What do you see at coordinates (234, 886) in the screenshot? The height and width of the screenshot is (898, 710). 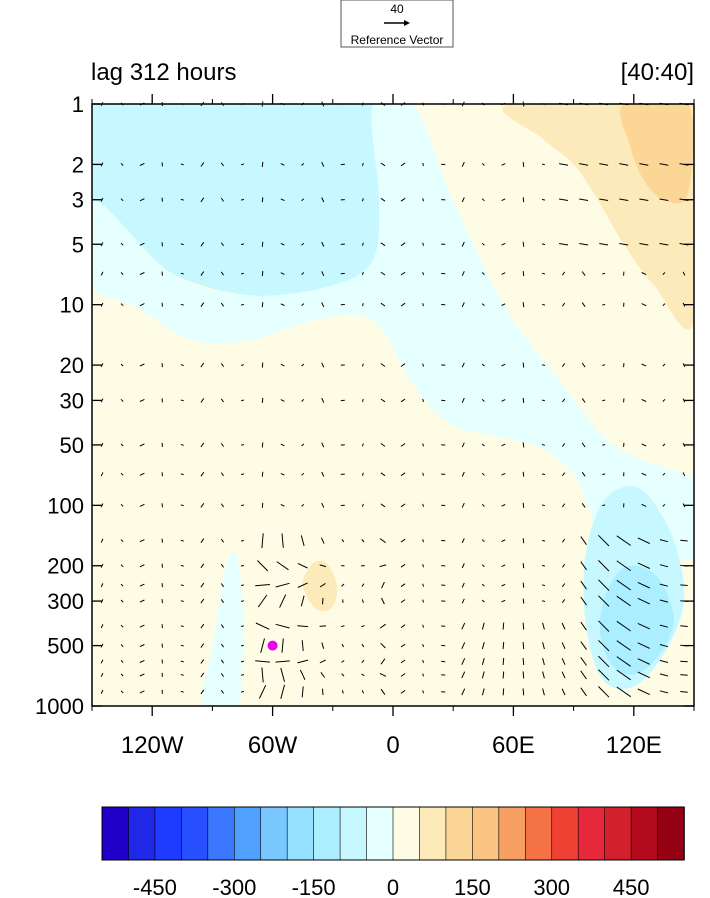 I see `colorbar-tick-label: -300` at bounding box center [234, 886].